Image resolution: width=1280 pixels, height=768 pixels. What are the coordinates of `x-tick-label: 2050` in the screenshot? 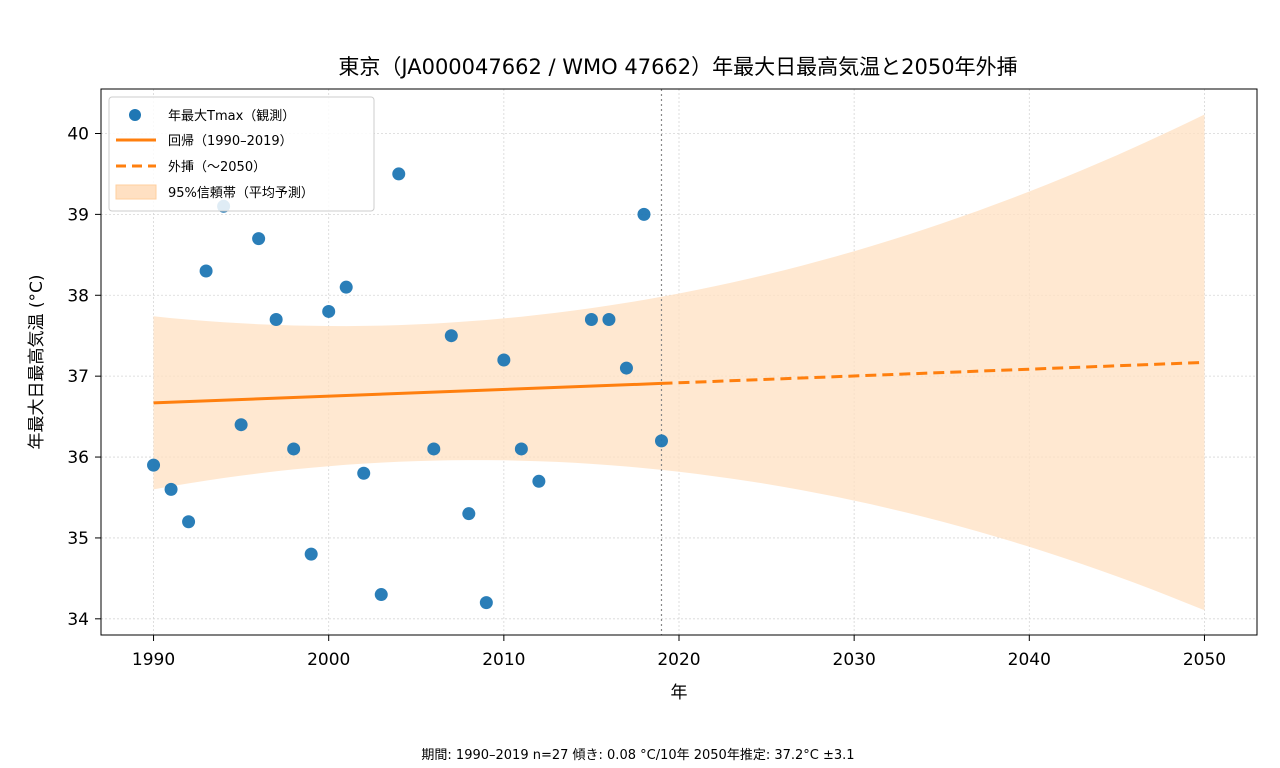 It's located at (1204, 660).